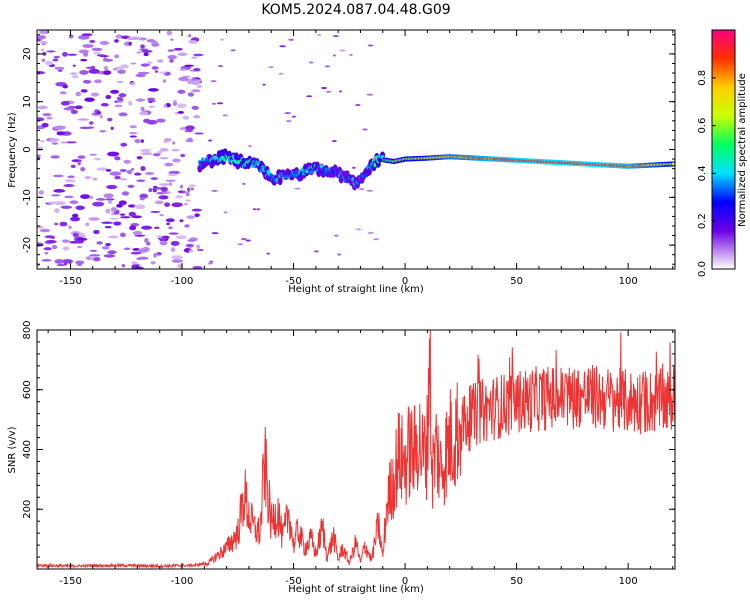 The width and height of the screenshot is (750, 600). I want to click on snr-y-label: SNR (v/v), so click(12, 449).